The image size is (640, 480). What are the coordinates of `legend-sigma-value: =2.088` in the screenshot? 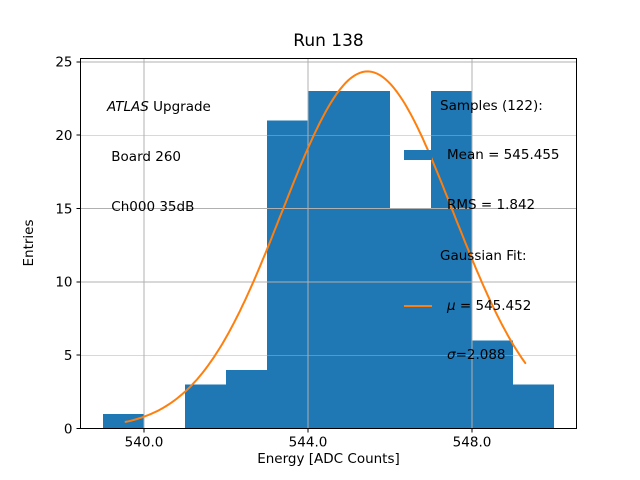 It's located at (480, 355).